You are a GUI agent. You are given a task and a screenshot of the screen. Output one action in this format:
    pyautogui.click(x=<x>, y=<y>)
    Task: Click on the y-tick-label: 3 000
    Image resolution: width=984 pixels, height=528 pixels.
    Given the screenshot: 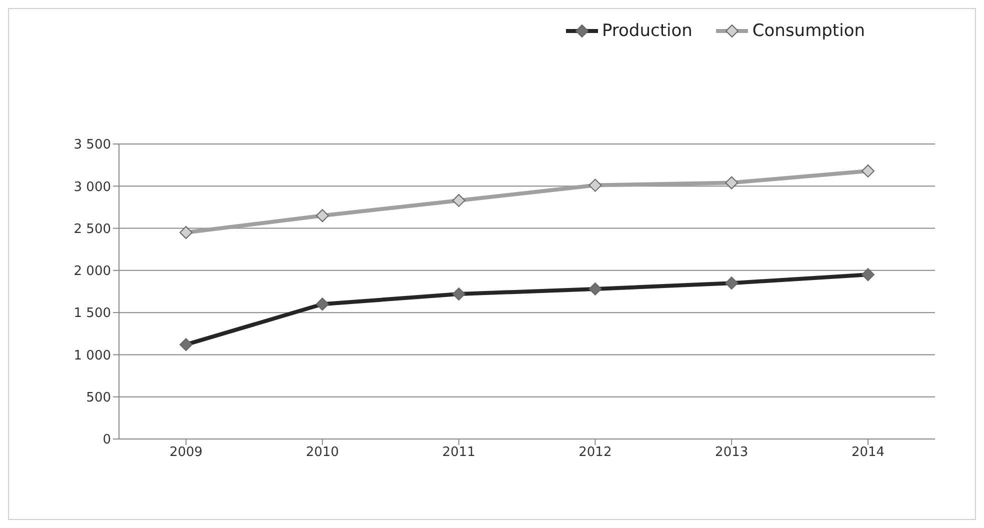 What is the action you would take?
    pyautogui.click(x=92, y=187)
    